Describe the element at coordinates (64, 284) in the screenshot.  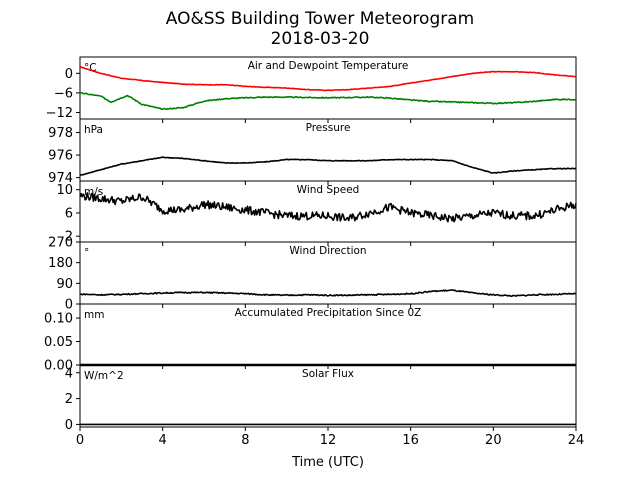
I see `y-tick-label: 90` at that location.